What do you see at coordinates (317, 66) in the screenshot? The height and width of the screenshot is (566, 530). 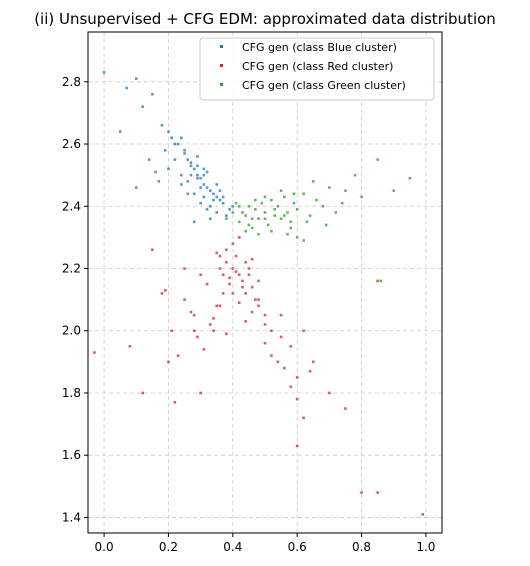 I see `legend-label-red: CFG gen (class Red cluster)` at bounding box center [317, 66].